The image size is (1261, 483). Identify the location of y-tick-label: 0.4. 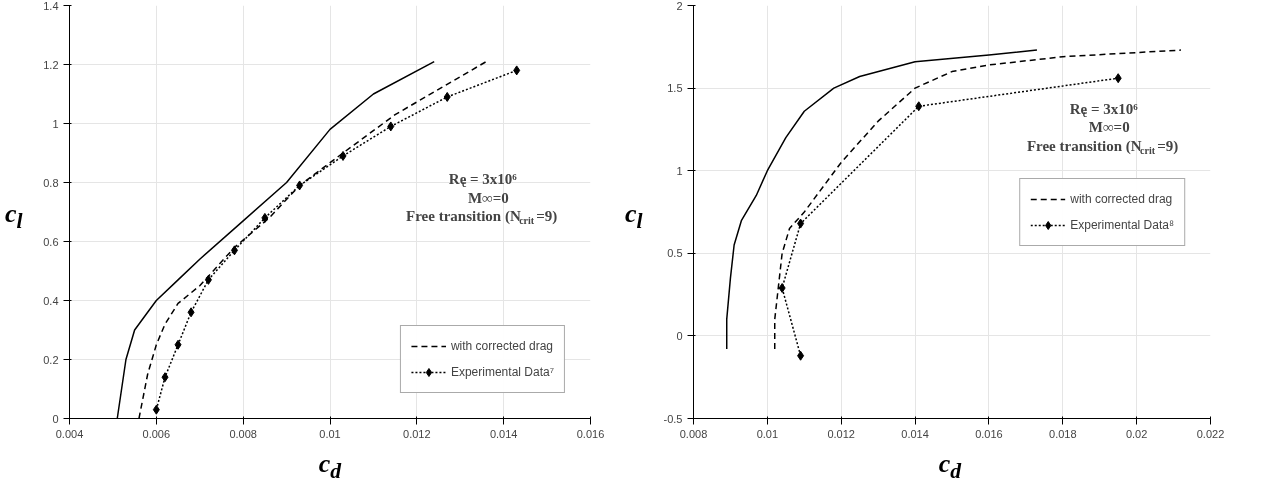
(51, 300).